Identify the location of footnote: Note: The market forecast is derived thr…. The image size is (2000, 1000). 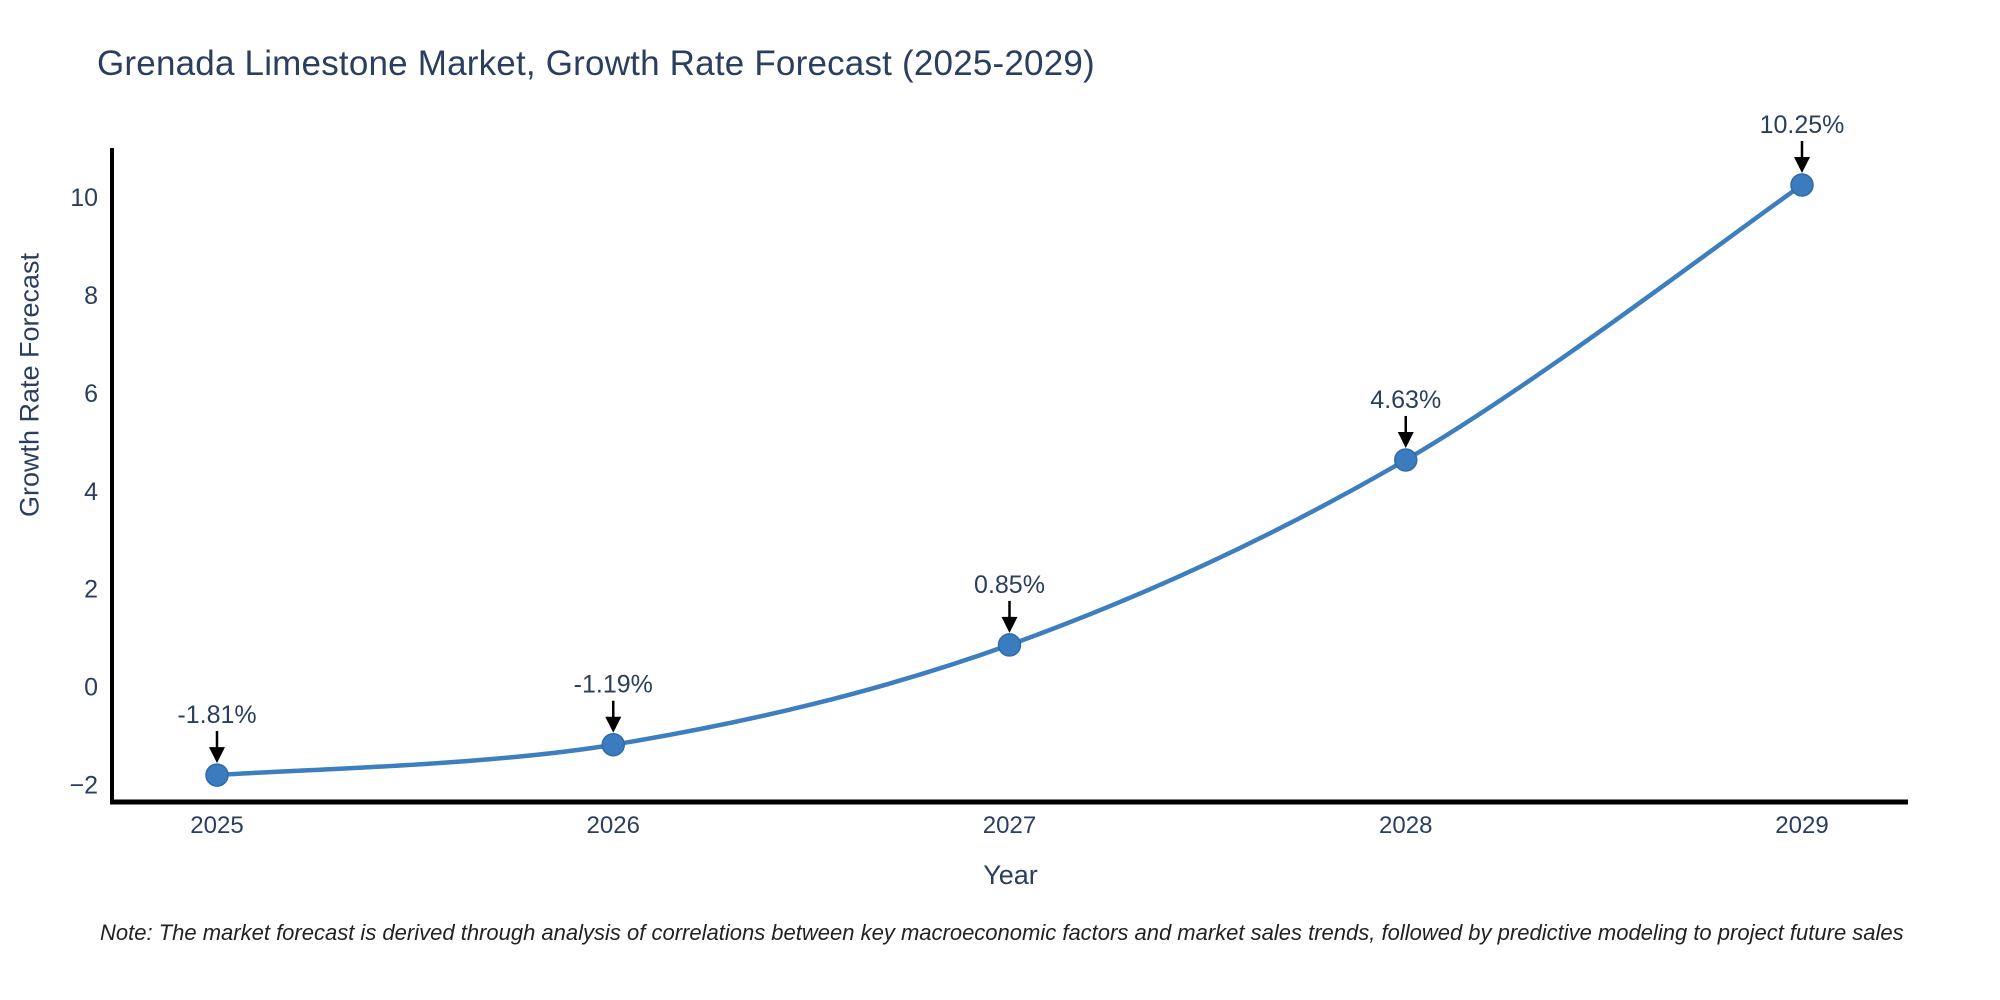
(1002, 932).